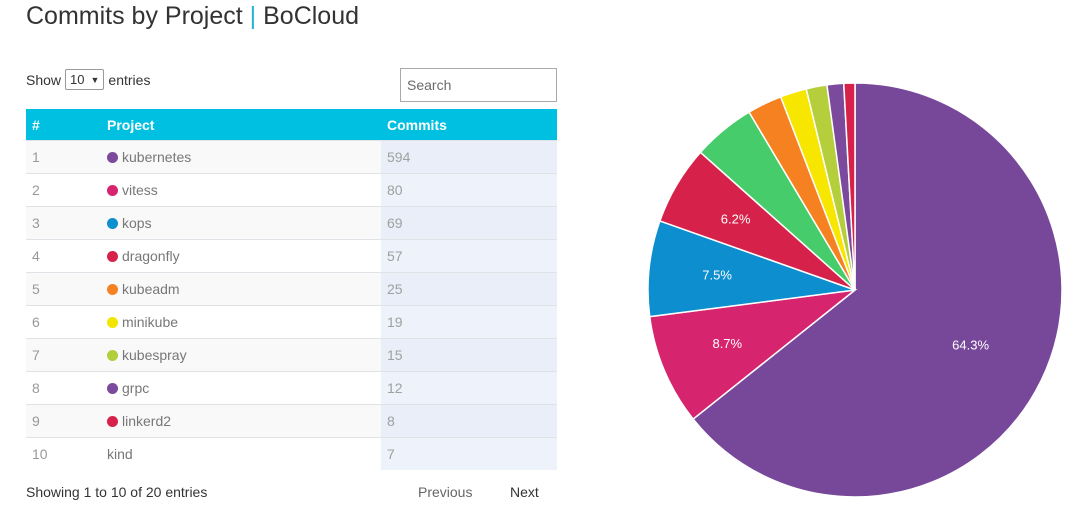  I want to click on search-input, so click(478, 85).